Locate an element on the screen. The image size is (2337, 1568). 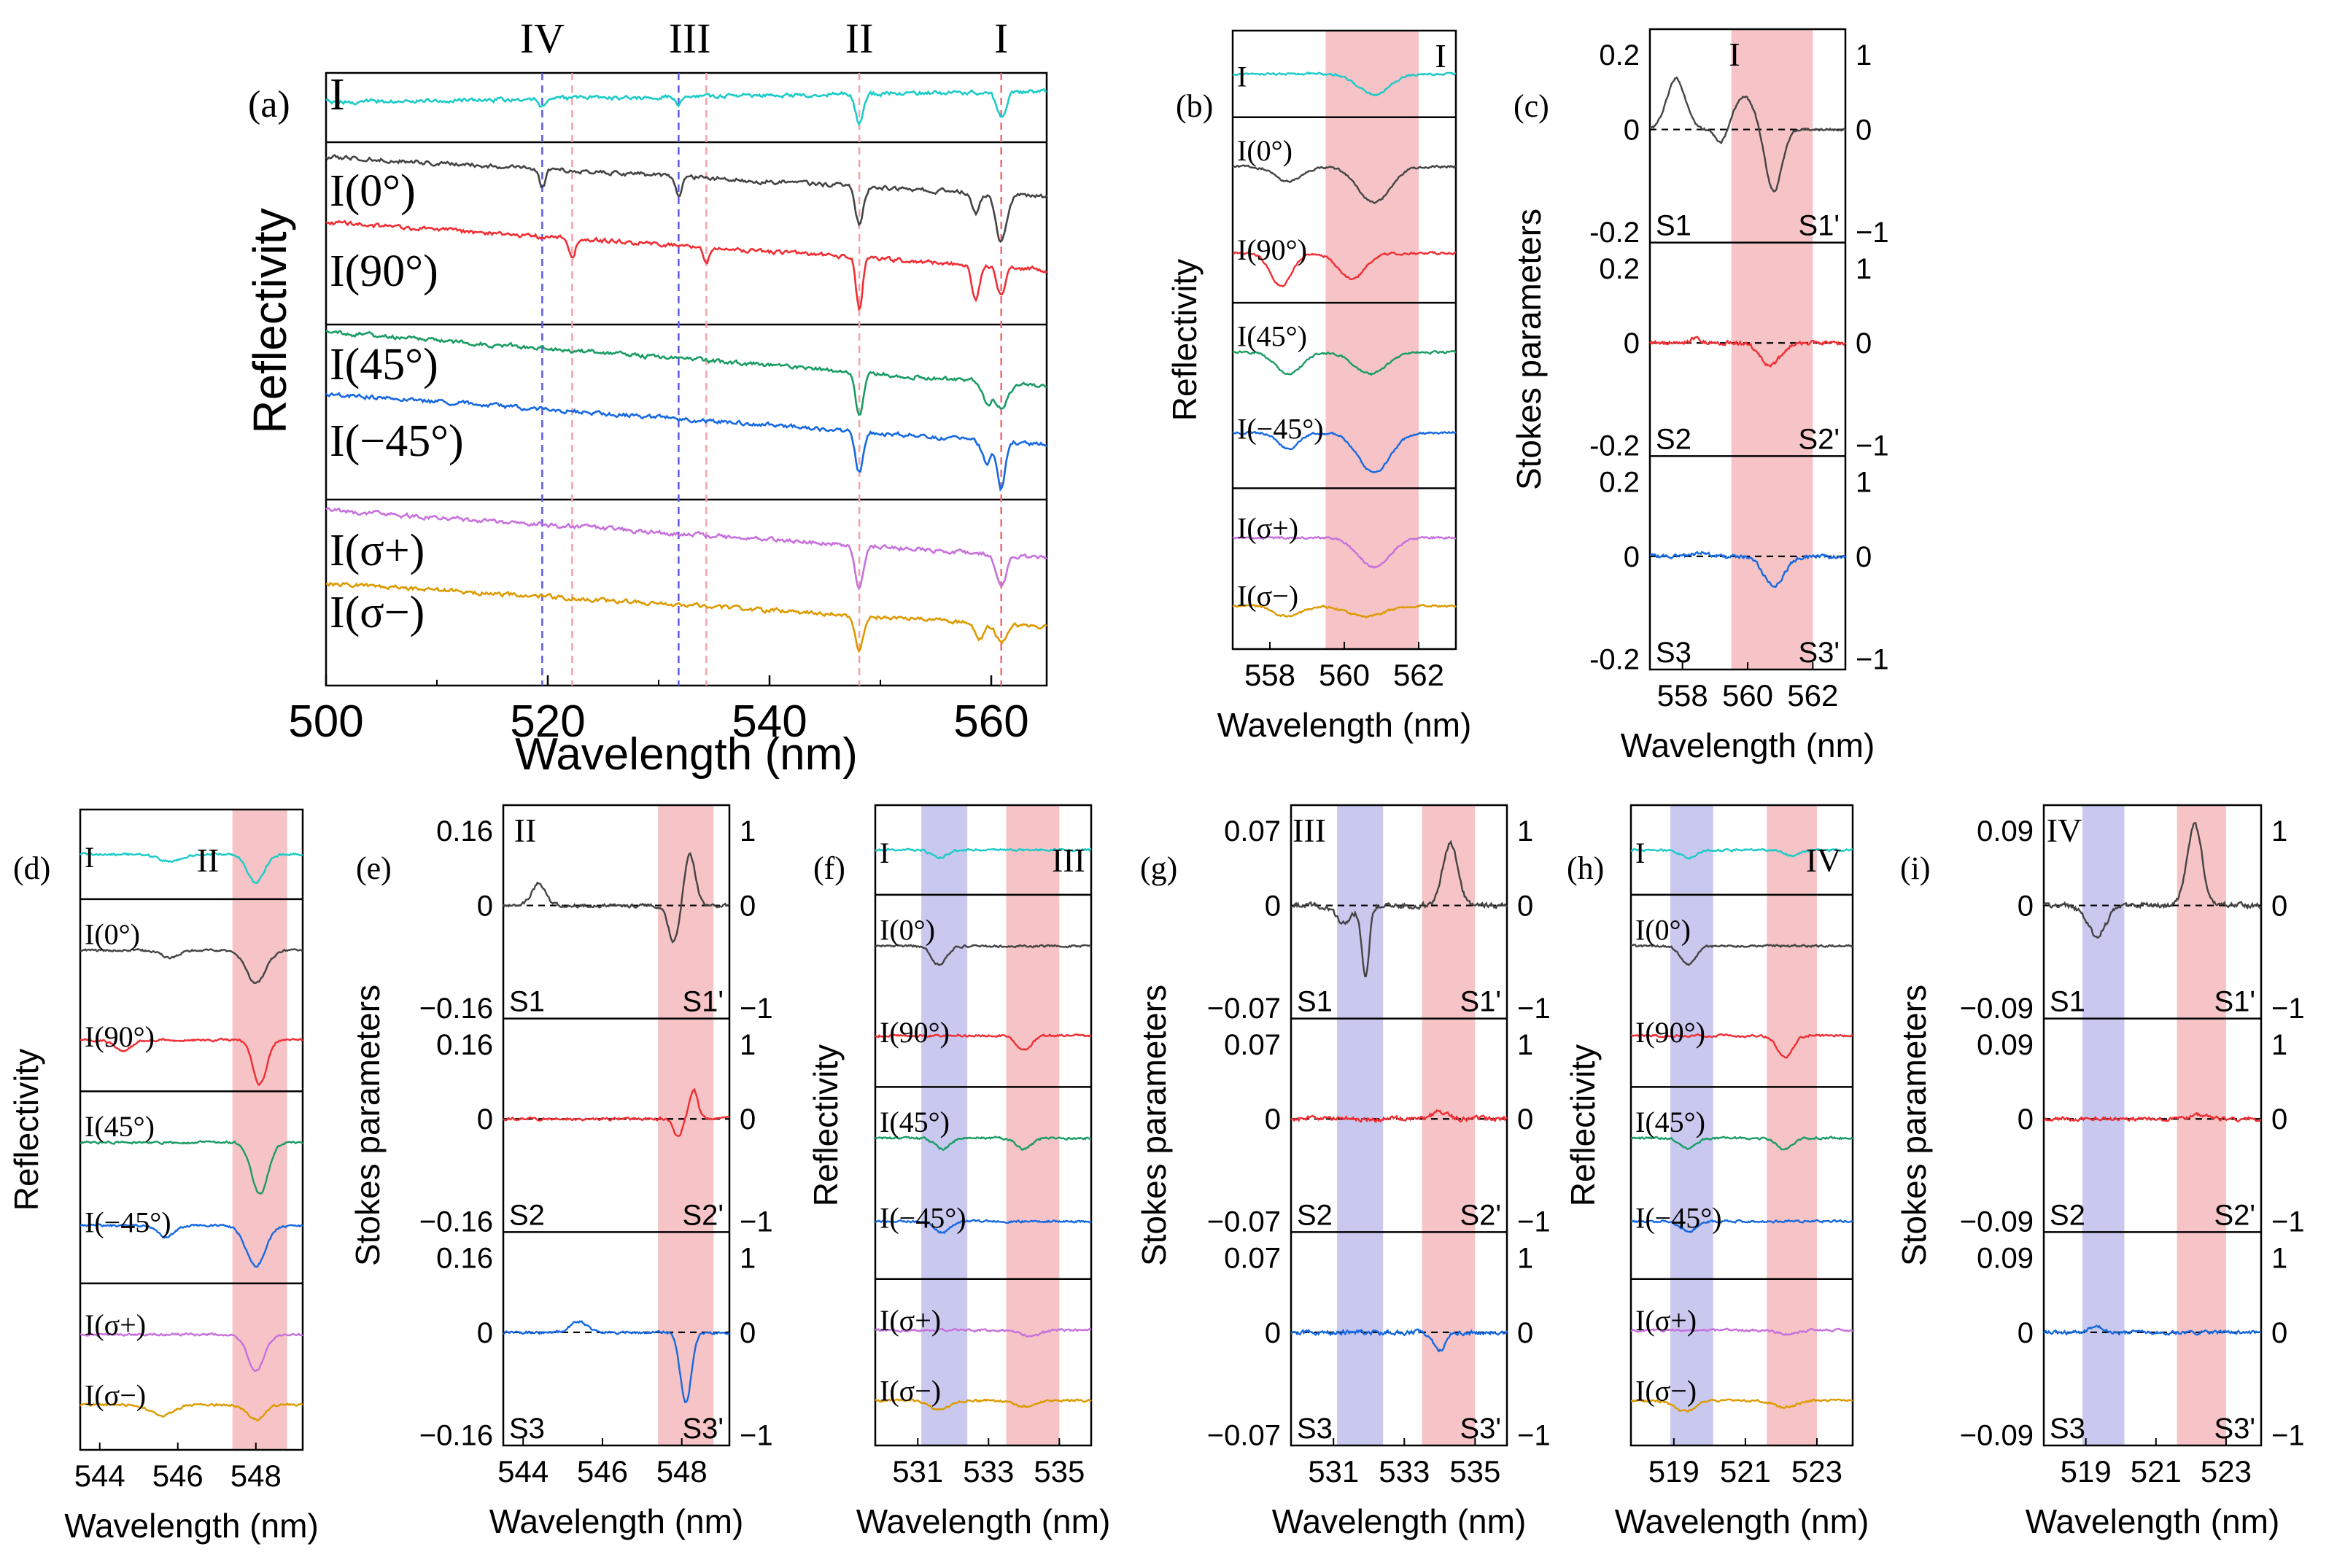
left-tick-label: 0.09 is located at coordinates (2005, 1045).